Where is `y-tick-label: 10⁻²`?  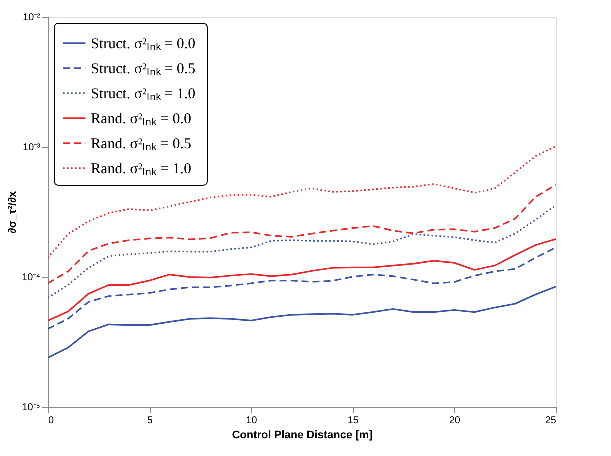
y-tick-label: 10⁻² is located at coordinates (32, 18).